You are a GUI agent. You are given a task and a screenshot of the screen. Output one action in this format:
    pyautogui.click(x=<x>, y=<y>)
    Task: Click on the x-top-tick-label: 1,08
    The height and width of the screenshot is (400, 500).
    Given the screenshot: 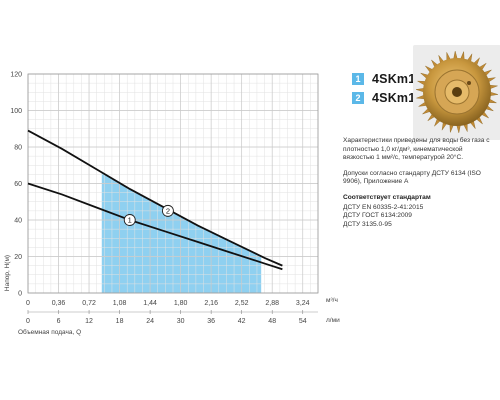 What is the action you would take?
    pyautogui.click(x=120, y=303)
    